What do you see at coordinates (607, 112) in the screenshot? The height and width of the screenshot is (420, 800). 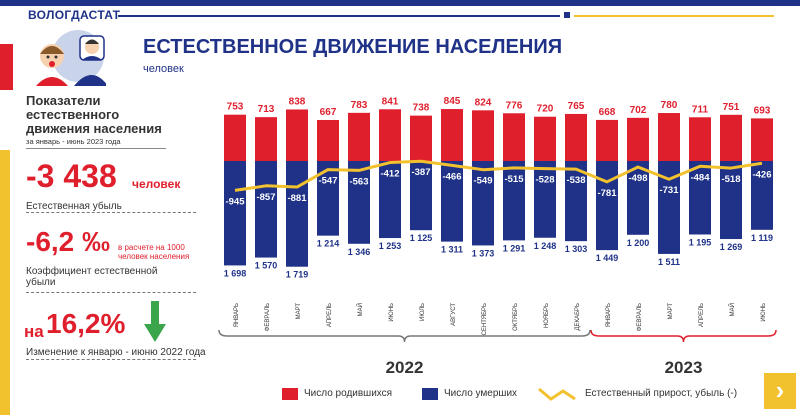 I see `births-label: 668` at bounding box center [607, 112].